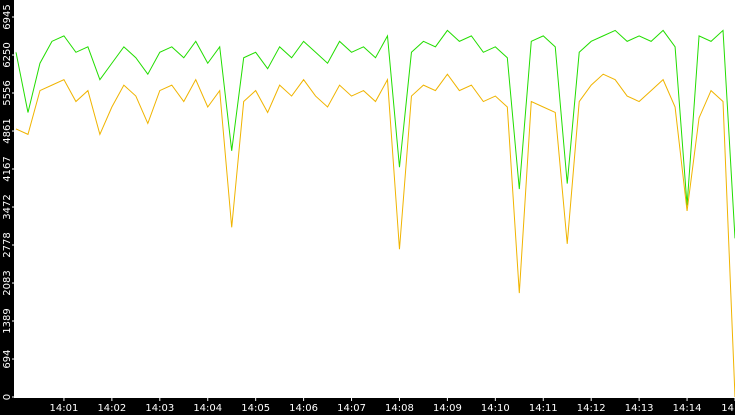  What do you see at coordinates (543, 408) in the screenshot?
I see `x-tick-label: 14:11` at bounding box center [543, 408].